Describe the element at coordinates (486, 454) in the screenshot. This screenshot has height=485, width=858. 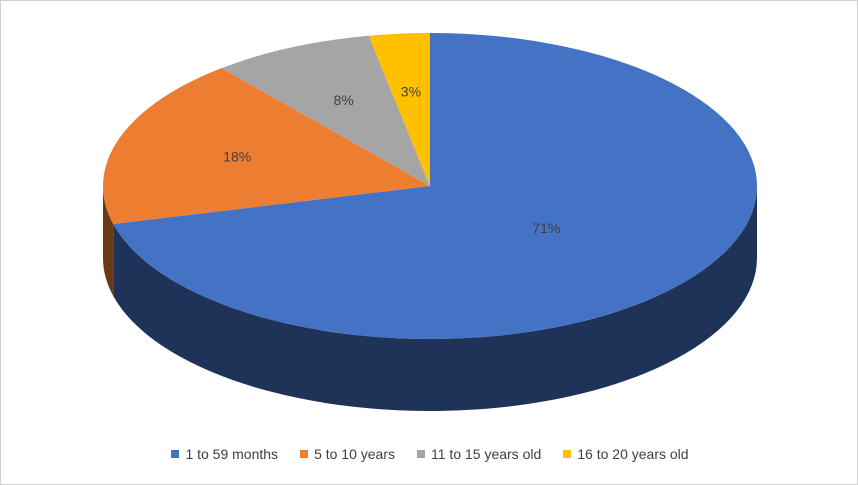
I see `legend-label: 11 to 15 years old` at that location.